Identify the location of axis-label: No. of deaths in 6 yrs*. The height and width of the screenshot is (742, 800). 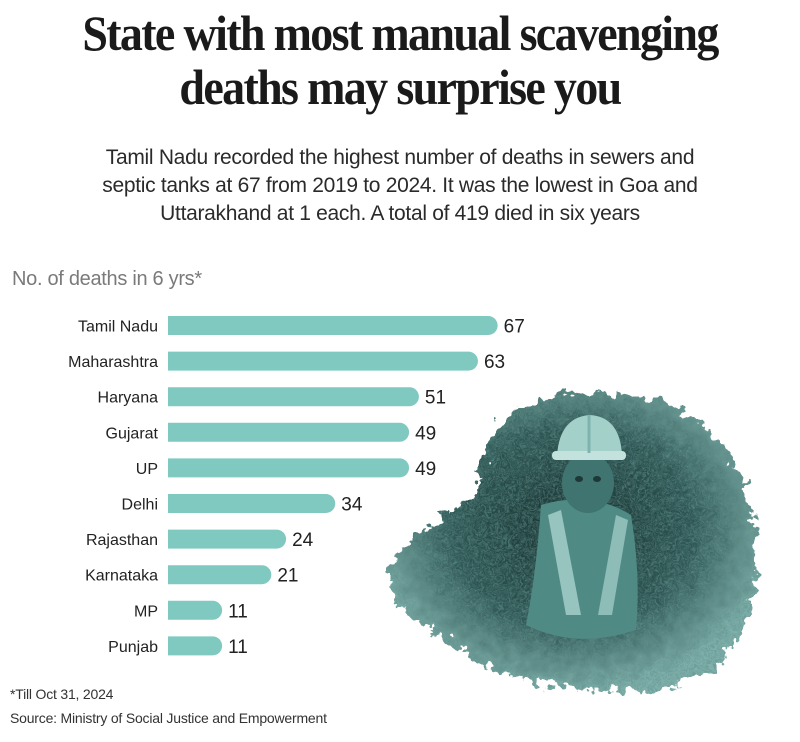
(107, 279).